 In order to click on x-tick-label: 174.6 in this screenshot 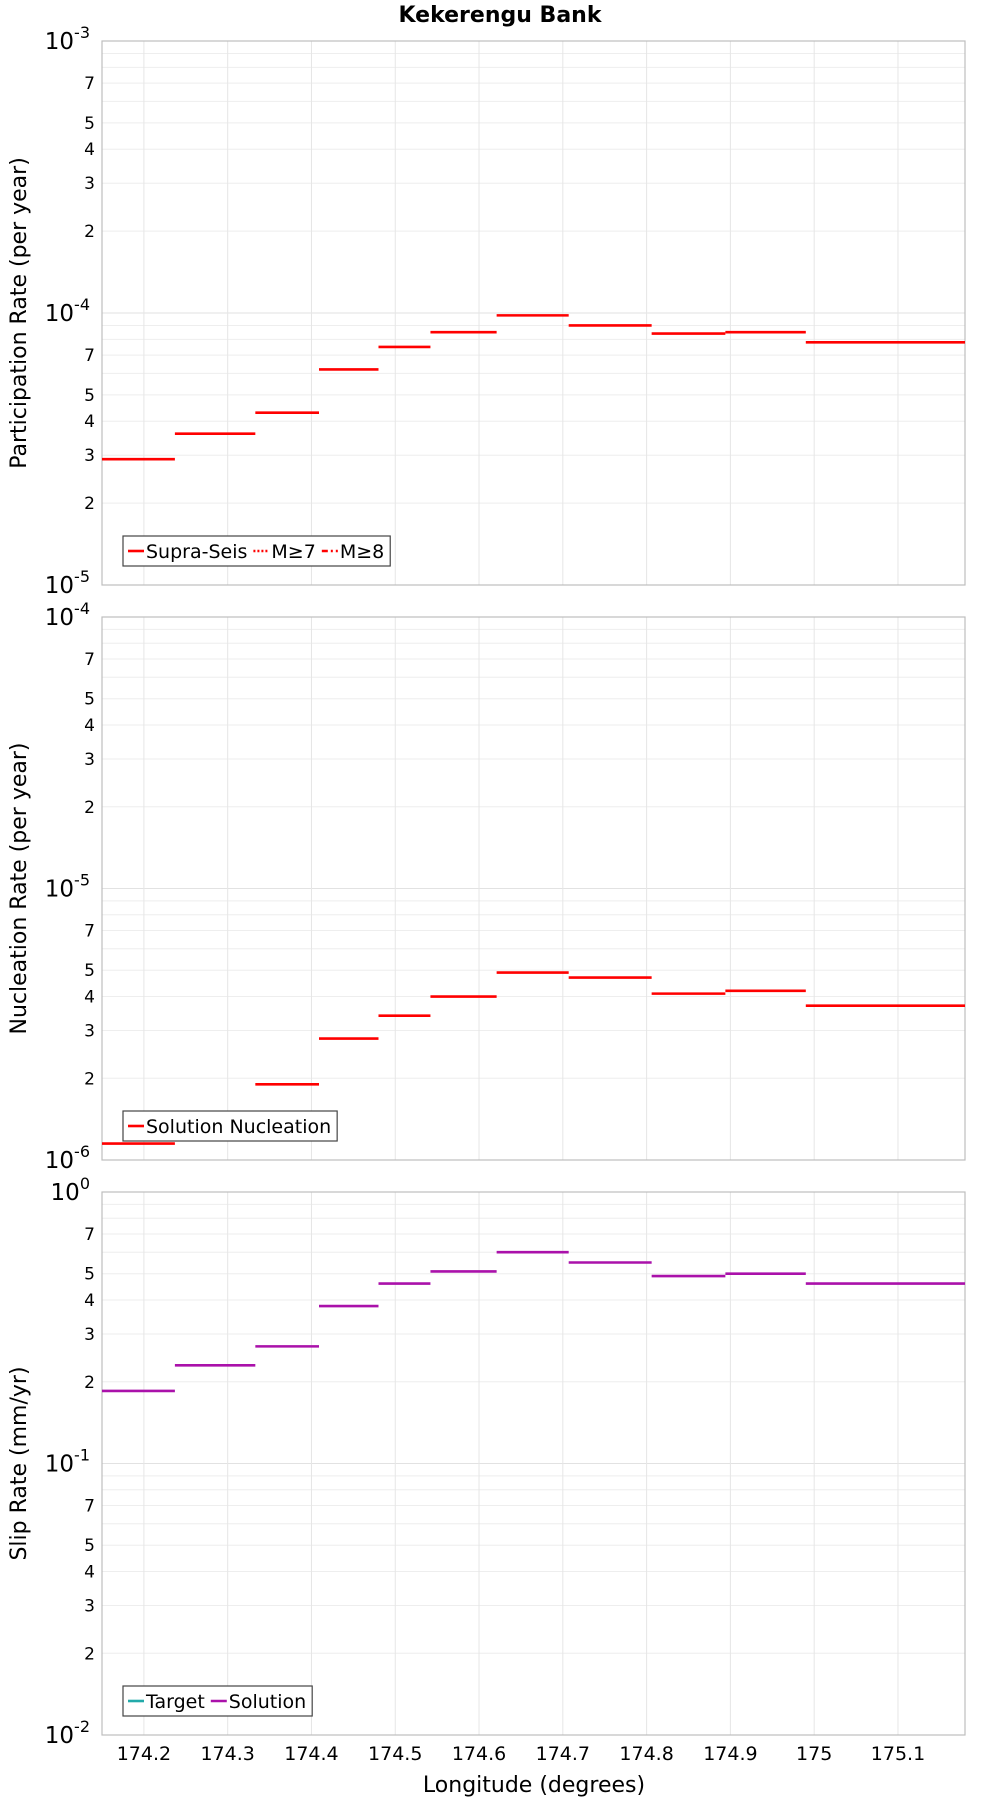, I will do `click(479, 1754)`.